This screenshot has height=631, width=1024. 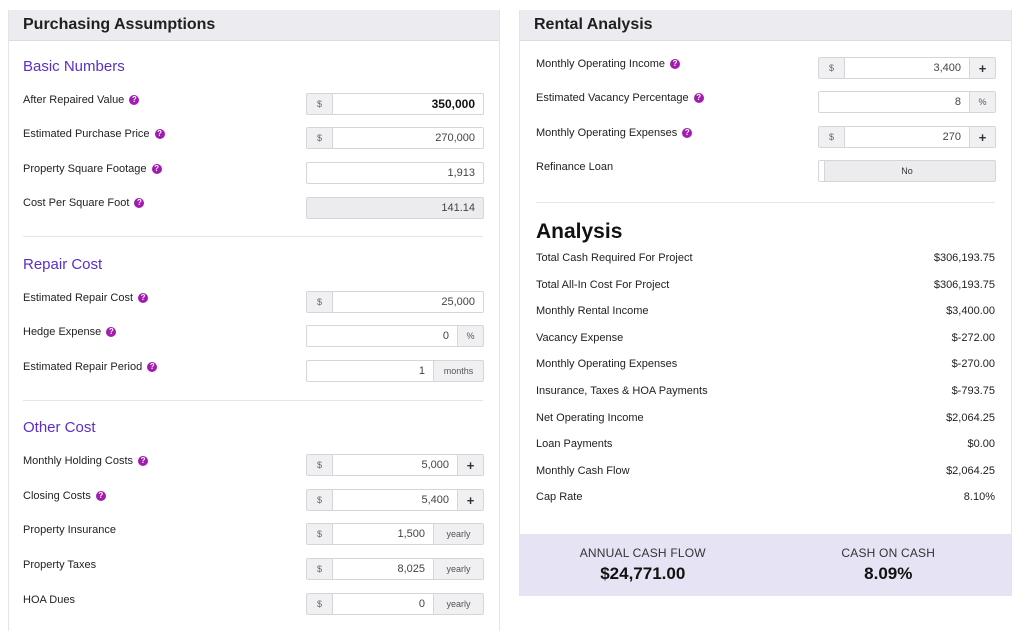 What do you see at coordinates (973, 391) in the screenshot?
I see `analysis-row-value: $-793.75` at bounding box center [973, 391].